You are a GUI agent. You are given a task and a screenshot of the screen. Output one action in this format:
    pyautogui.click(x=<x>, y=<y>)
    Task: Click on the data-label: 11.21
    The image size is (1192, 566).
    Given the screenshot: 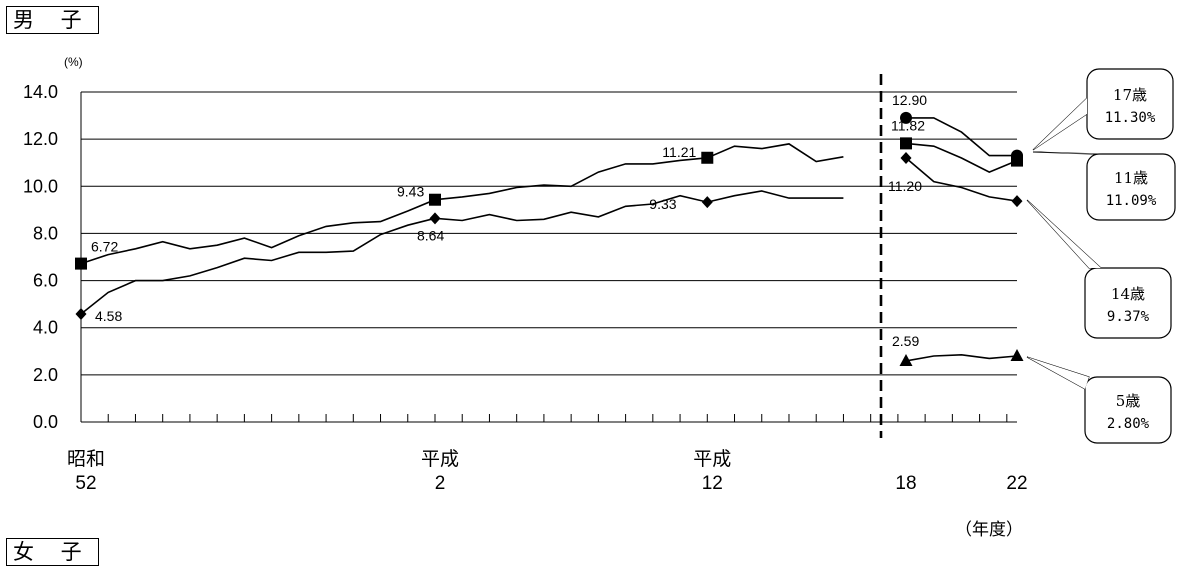 What is the action you would take?
    pyautogui.click(x=679, y=152)
    